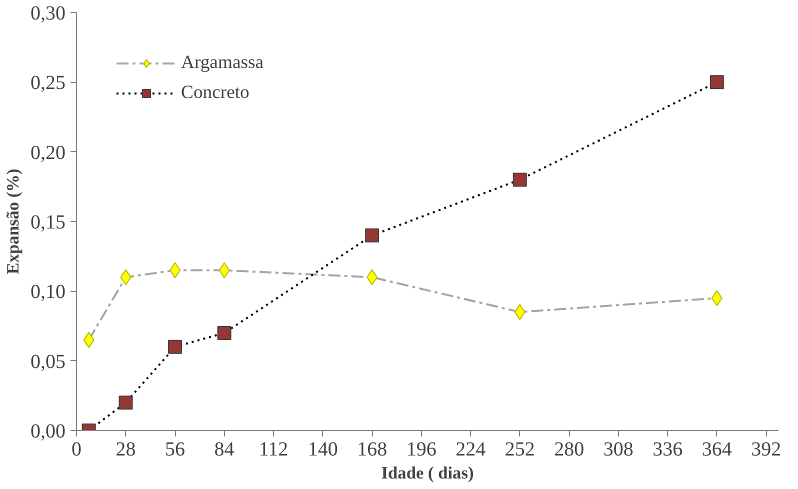 The height and width of the screenshot is (489, 798). Describe the element at coordinates (618, 449) in the screenshot. I see `x-tick-label: 308` at that location.